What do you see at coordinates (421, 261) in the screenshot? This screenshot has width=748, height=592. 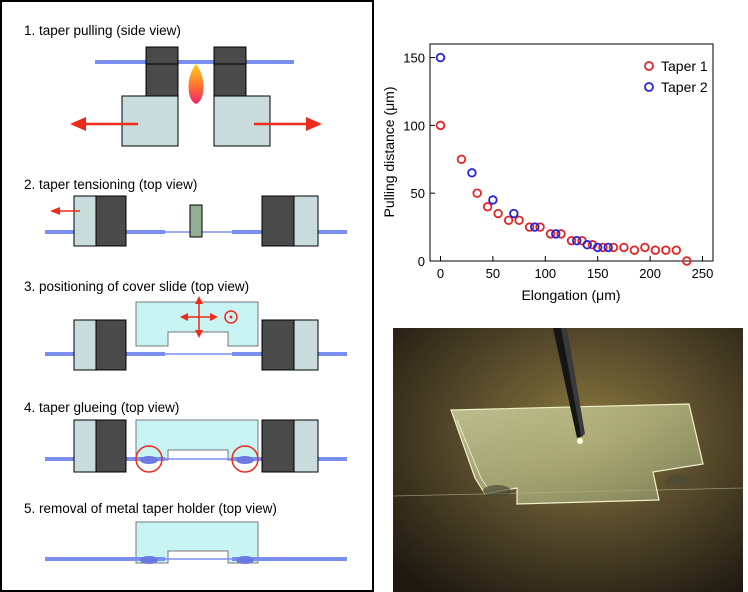 I see `y-tick-label: 0` at bounding box center [421, 261].